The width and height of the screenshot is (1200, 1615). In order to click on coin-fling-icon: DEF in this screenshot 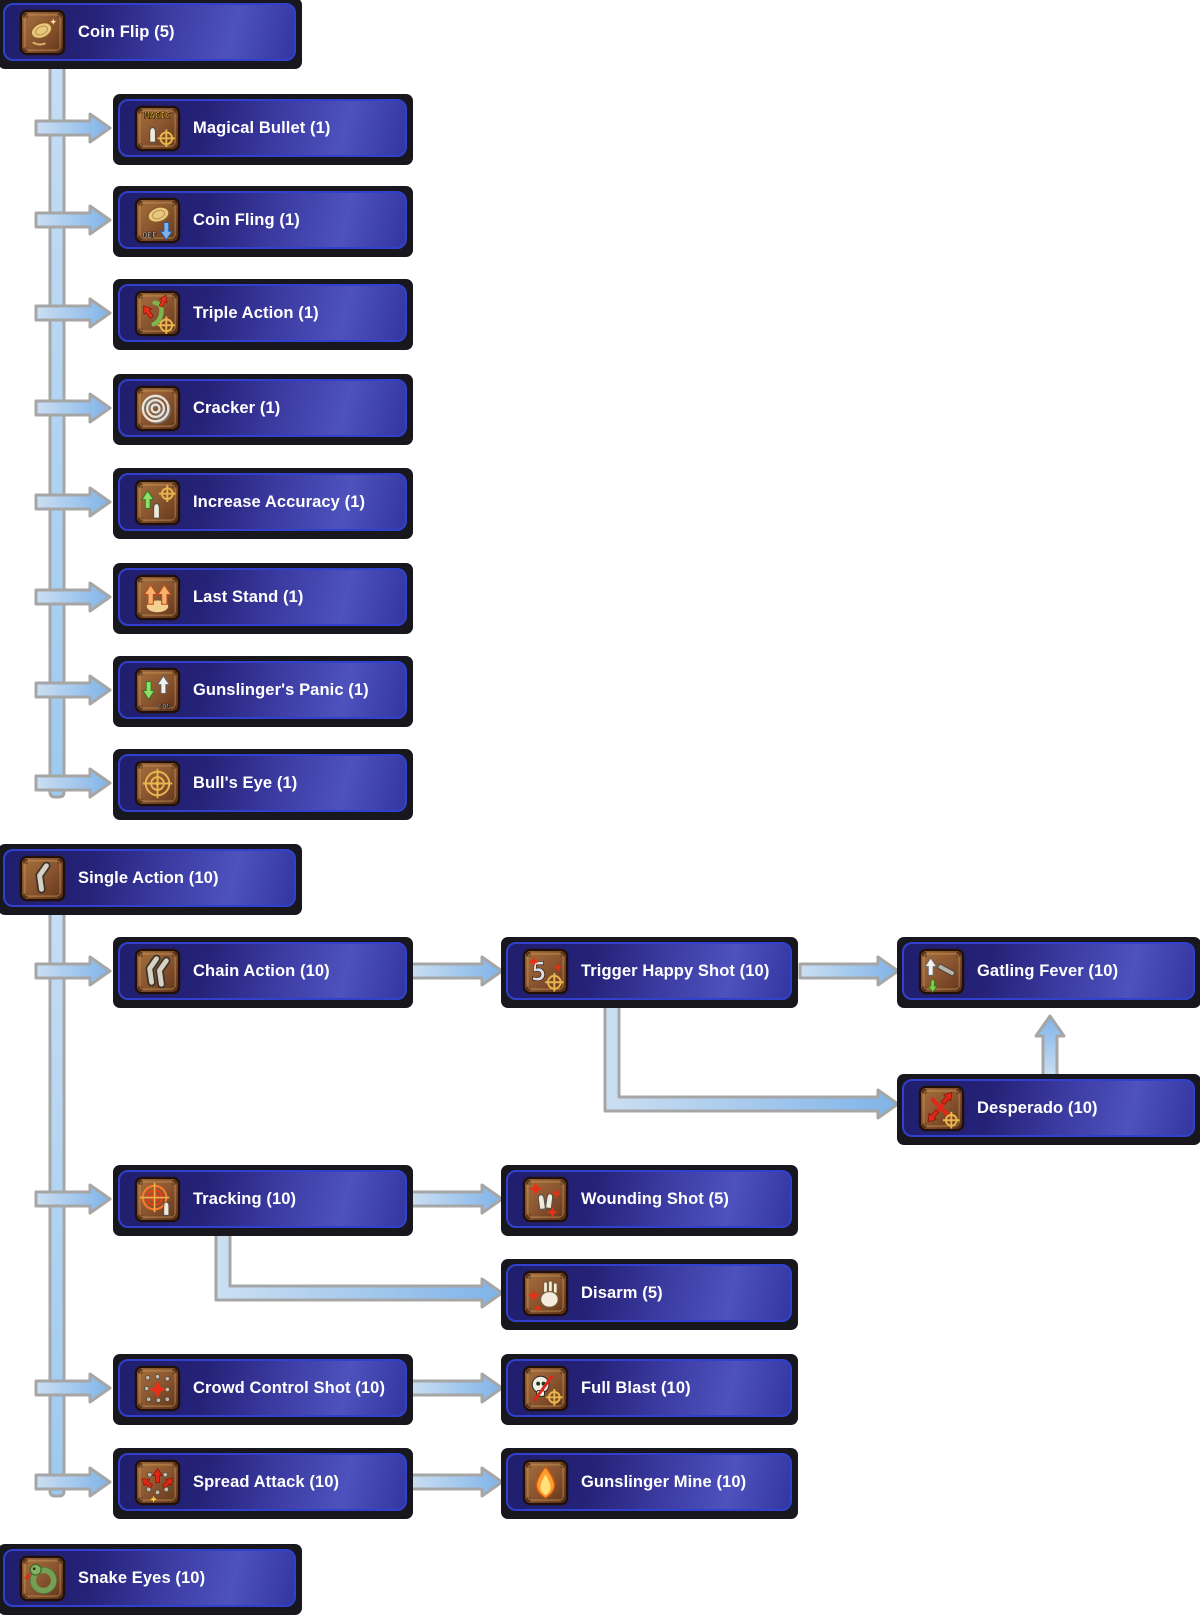, I will do `click(157, 220)`.